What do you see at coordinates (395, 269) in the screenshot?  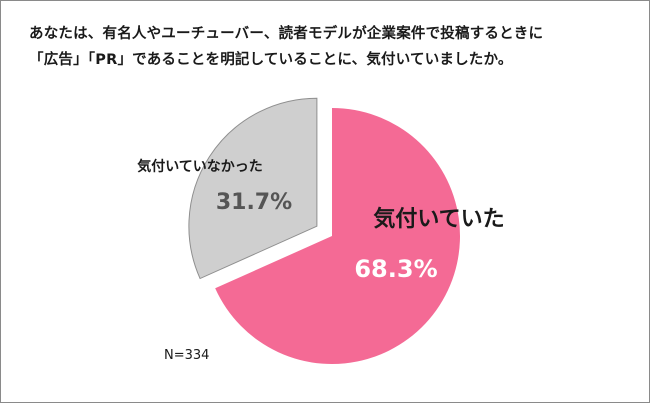 I see `slice-value-0: 68.3%` at bounding box center [395, 269].